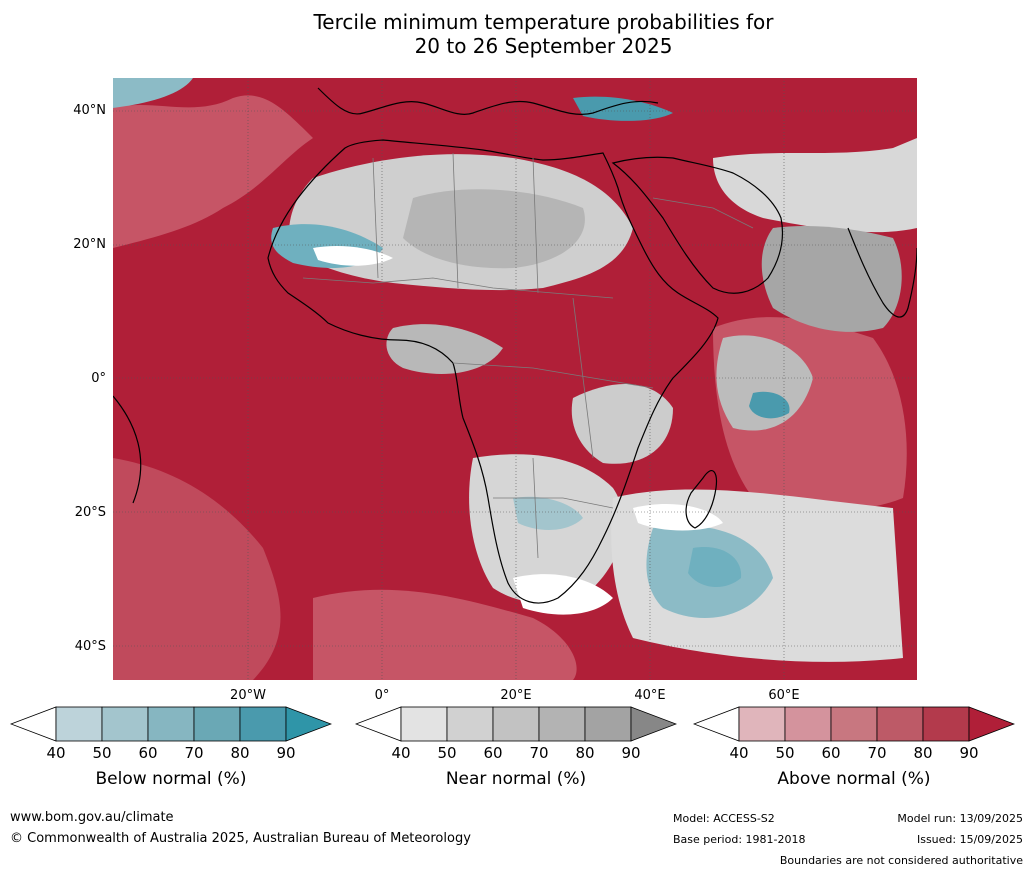  Describe the element at coordinates (769, 405) in the screenshot. I see `below-normal-region-arabian-sea` at that location.